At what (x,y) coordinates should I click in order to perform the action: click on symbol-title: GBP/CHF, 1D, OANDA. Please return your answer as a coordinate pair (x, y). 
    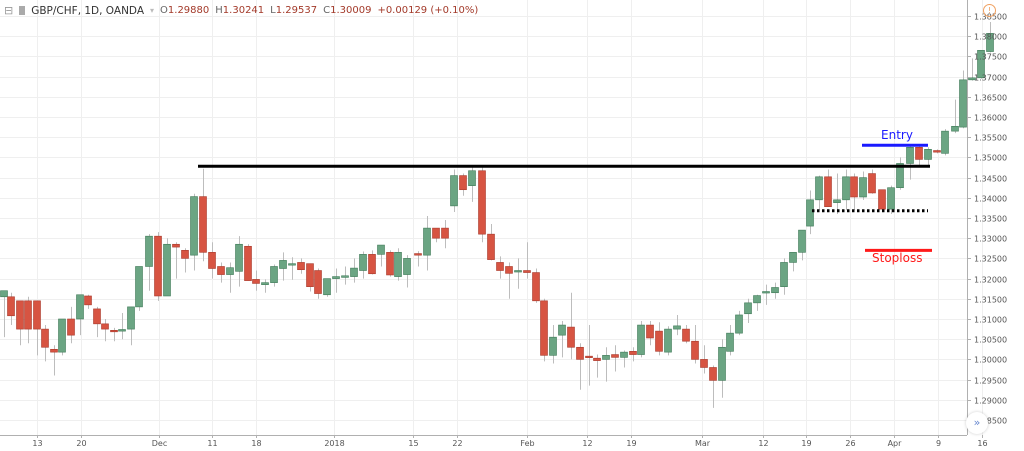
    Looking at the image, I should click on (88, 10).